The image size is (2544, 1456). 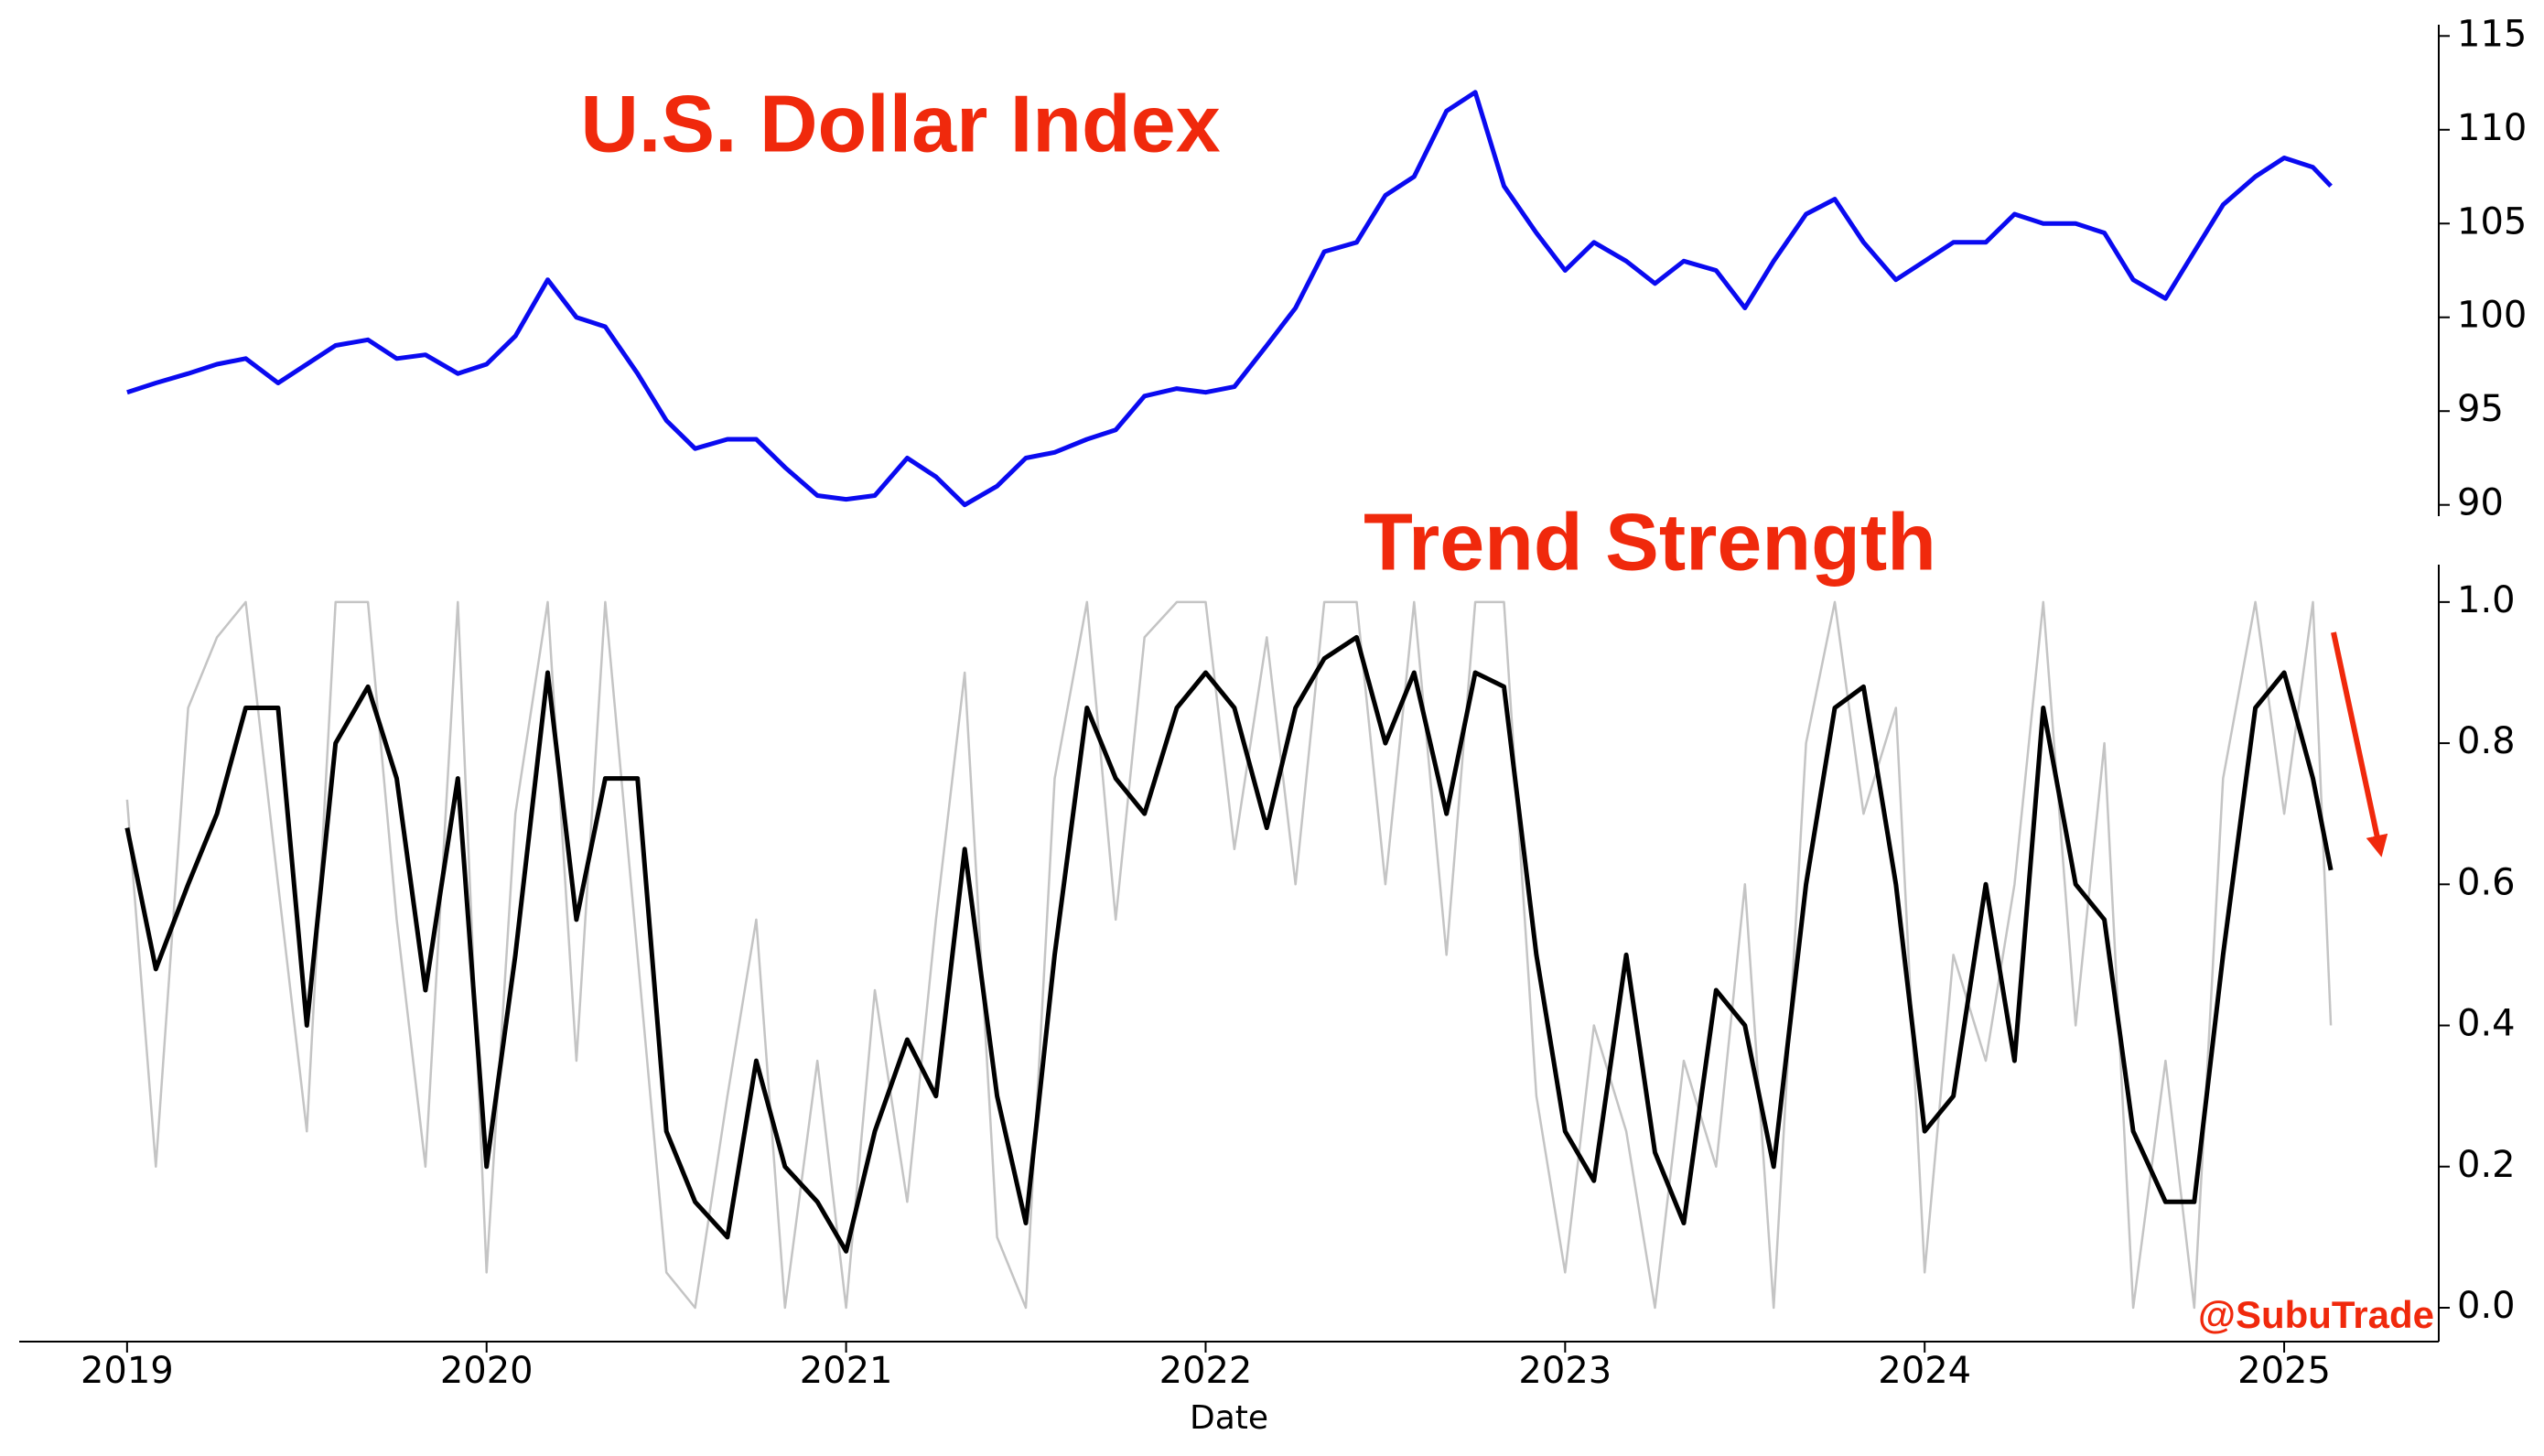 What do you see at coordinates (487, 1371) in the screenshot?
I see `x-tick-label: 2020` at bounding box center [487, 1371].